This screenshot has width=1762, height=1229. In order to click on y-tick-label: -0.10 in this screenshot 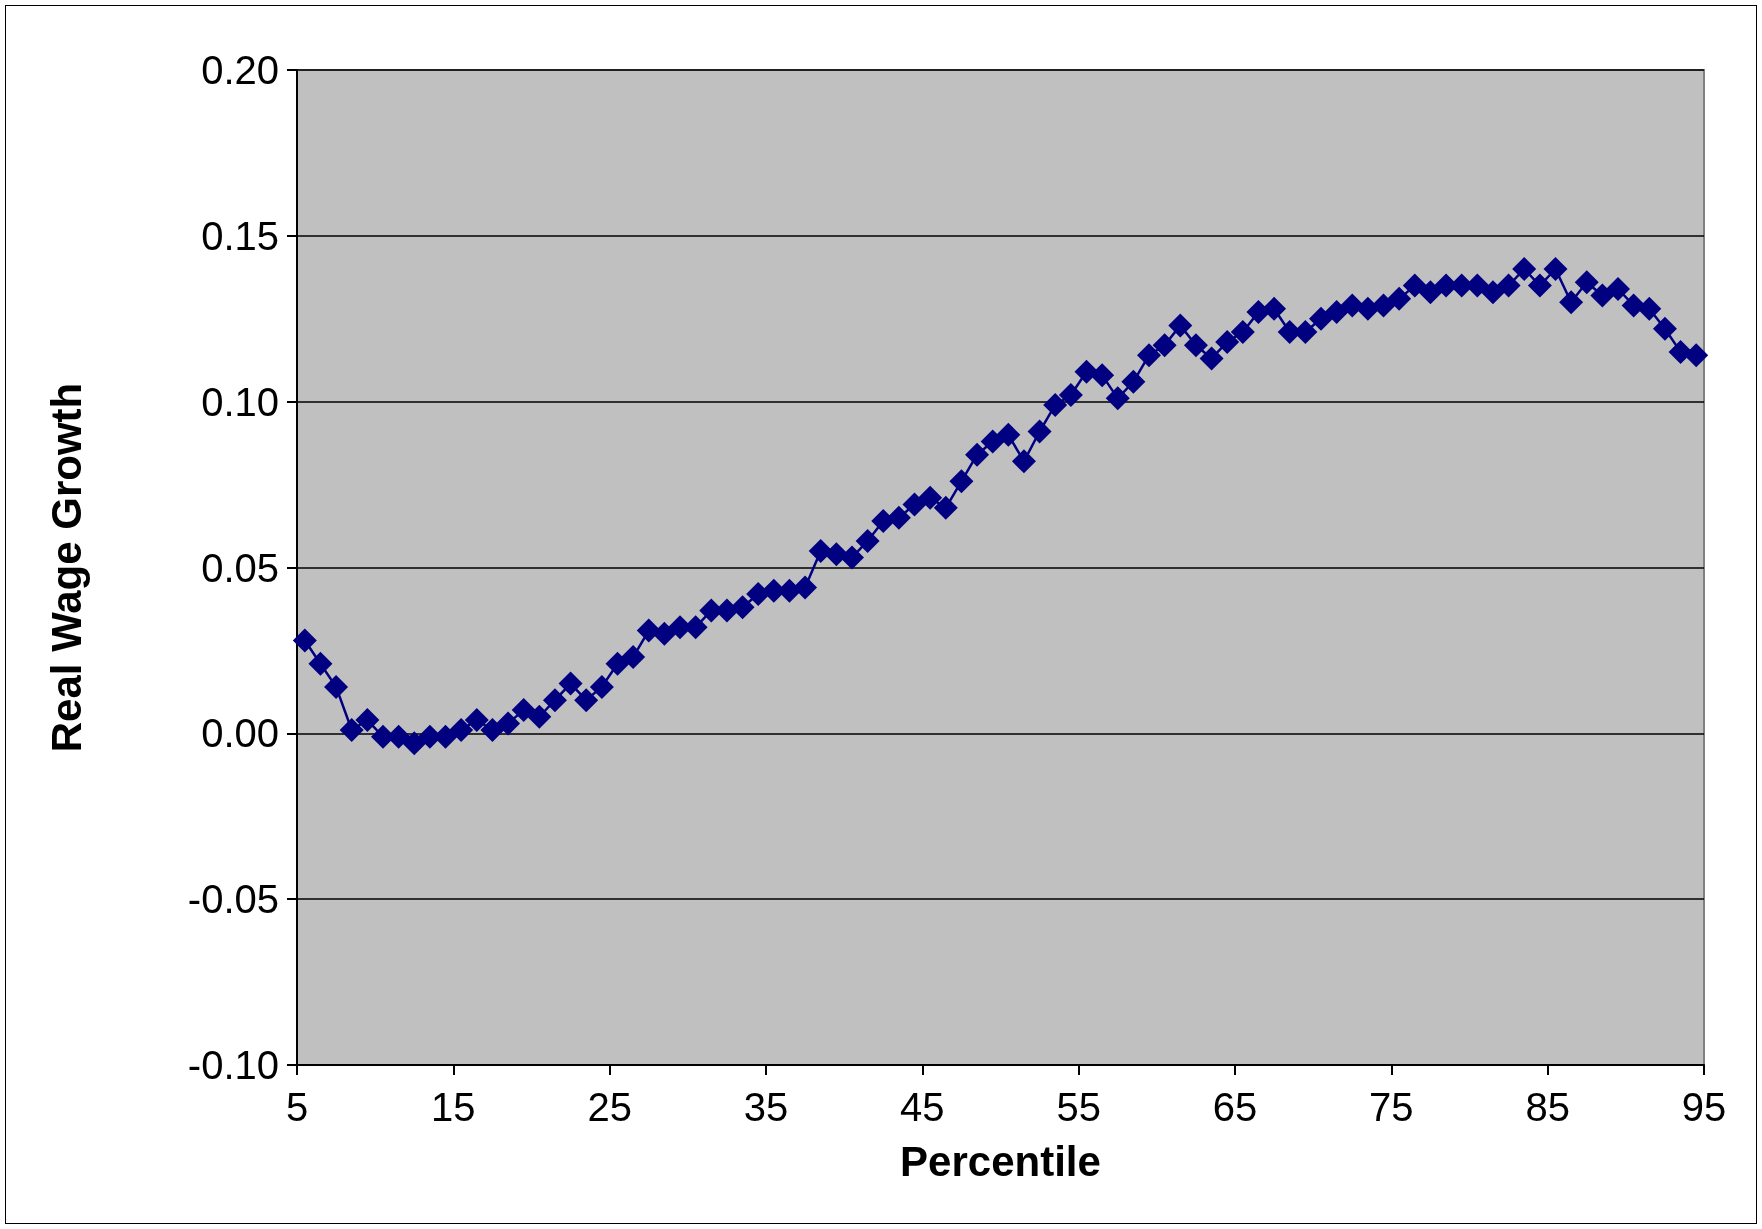, I will do `click(233, 1065)`.